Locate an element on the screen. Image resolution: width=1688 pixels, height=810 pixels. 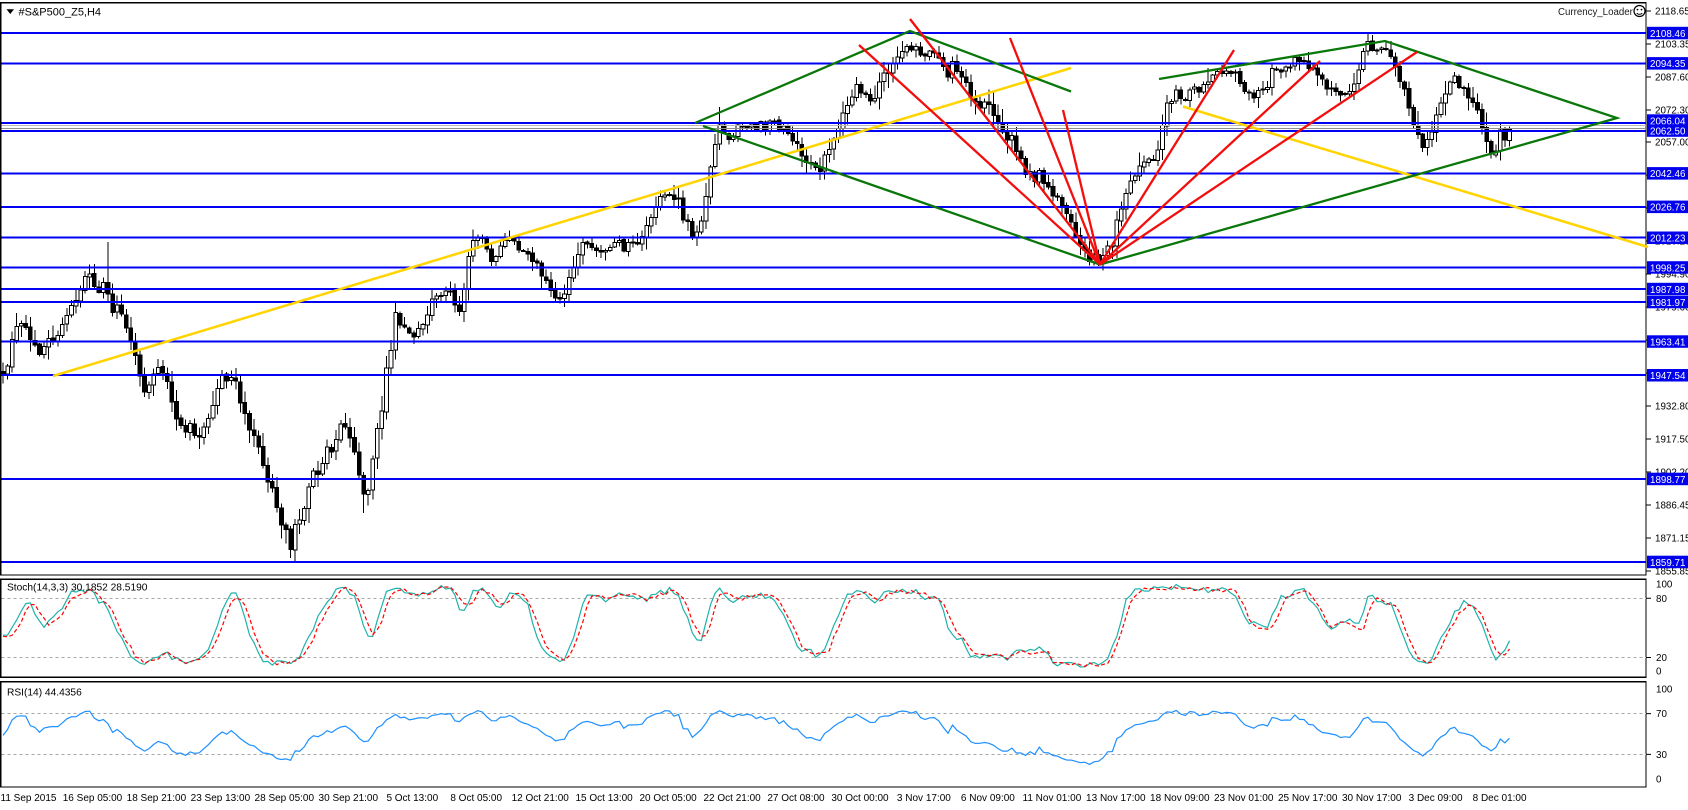
svg-text: 1859.71 is located at coordinates (1667, 563).